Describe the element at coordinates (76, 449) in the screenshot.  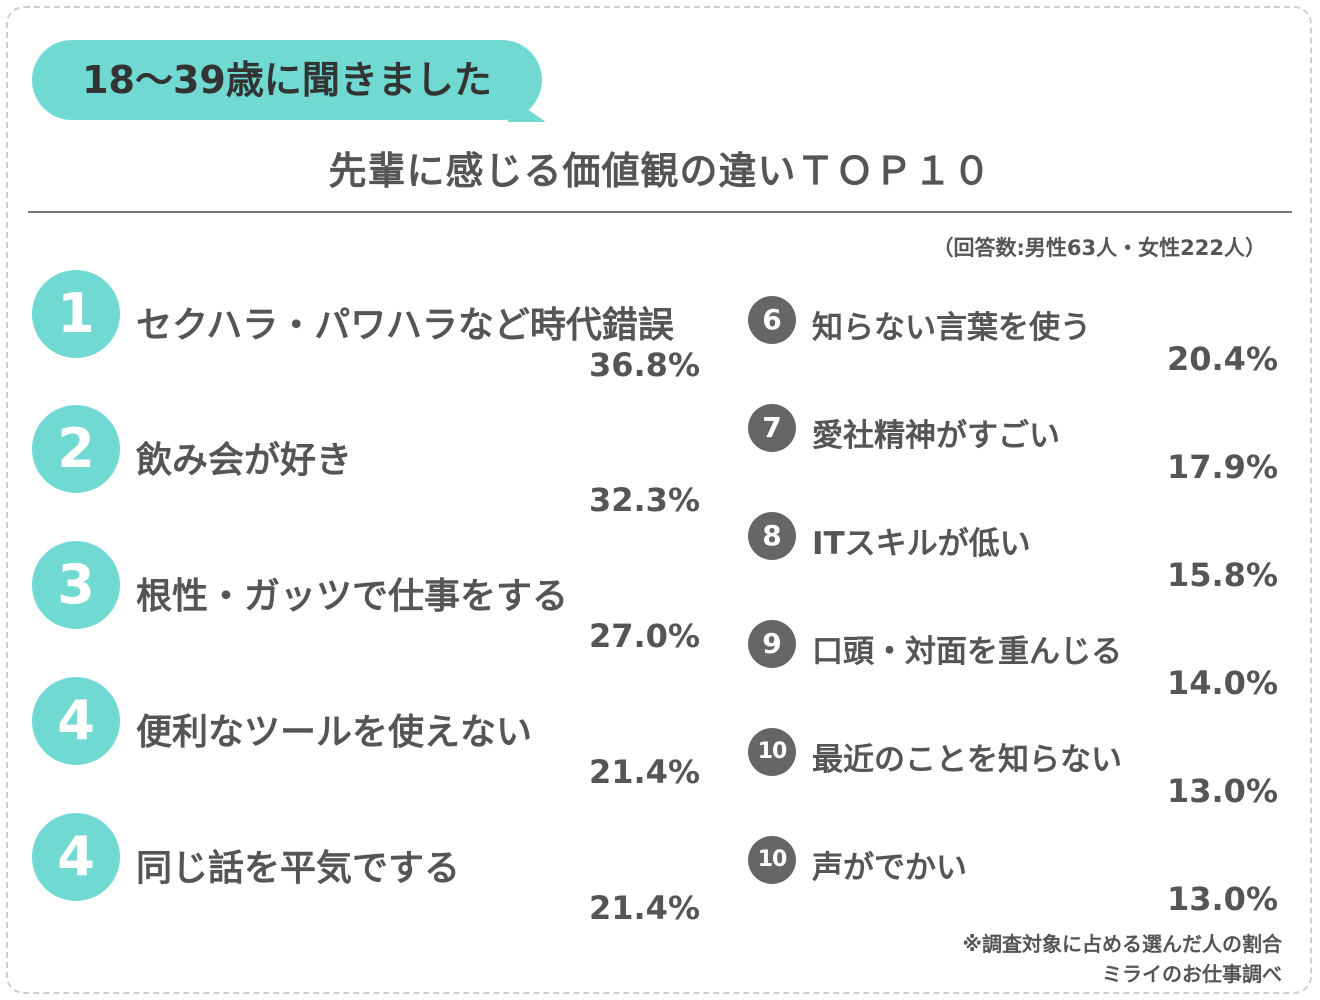
I see `rank-badge: 2` at that location.